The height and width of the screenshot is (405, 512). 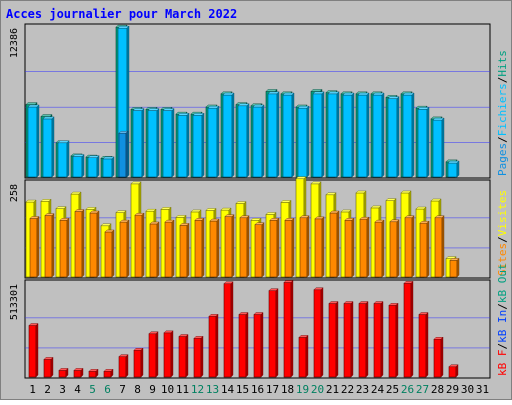 I want to click on pages-bar-face, so click(x=122, y=155).